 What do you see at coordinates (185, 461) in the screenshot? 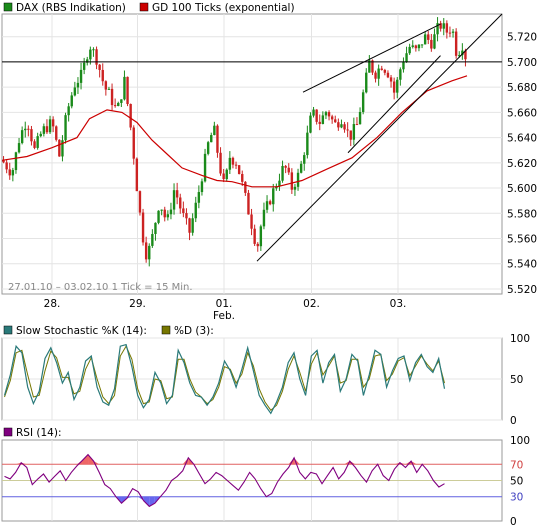
I see `rsi-overbought-fill` at bounding box center [185, 461].